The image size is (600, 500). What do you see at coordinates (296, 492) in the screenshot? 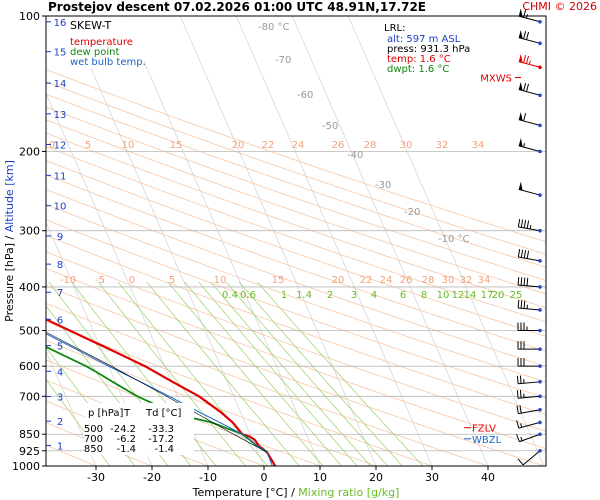
I see `x-axis-label: Temperature [°C] / Mixing ratio [g/kg]` at bounding box center [296, 492].